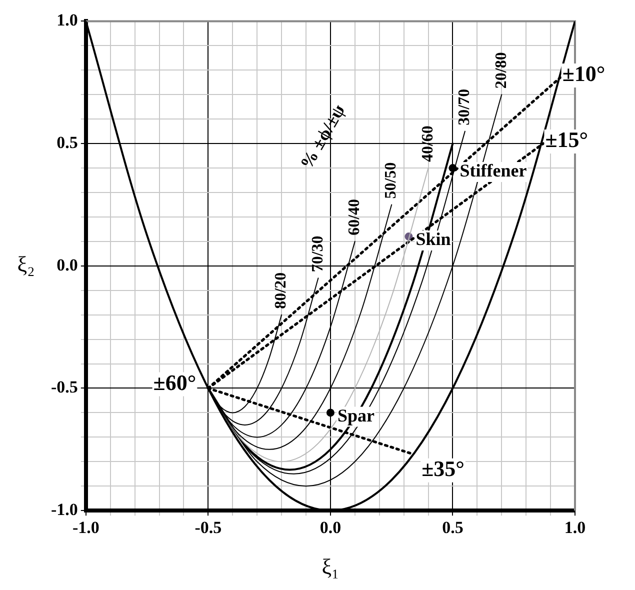  Describe the element at coordinates (86, 528) in the screenshot. I see `x-tick-label: -1.0` at that location.